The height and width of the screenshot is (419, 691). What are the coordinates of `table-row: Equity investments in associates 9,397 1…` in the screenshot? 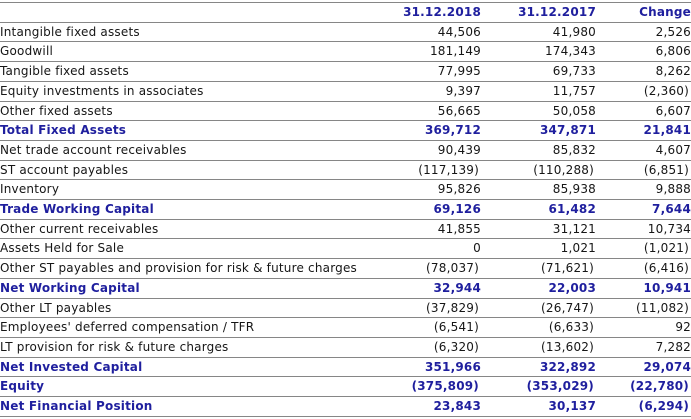 It's located at (345, 91).